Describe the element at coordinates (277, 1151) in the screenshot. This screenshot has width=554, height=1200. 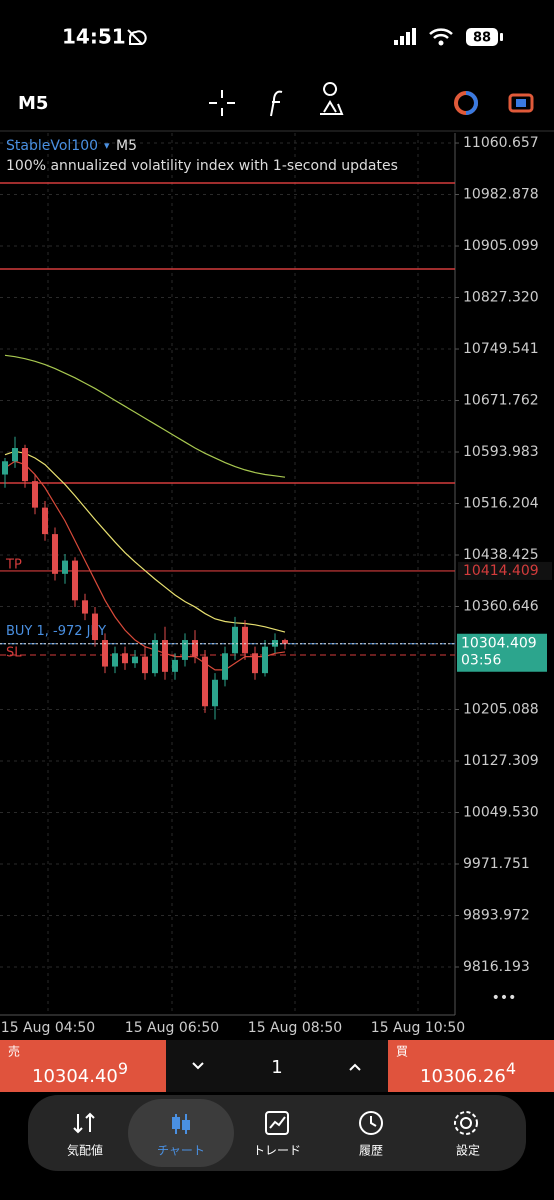
I see `tab-trade: トレード` at that location.